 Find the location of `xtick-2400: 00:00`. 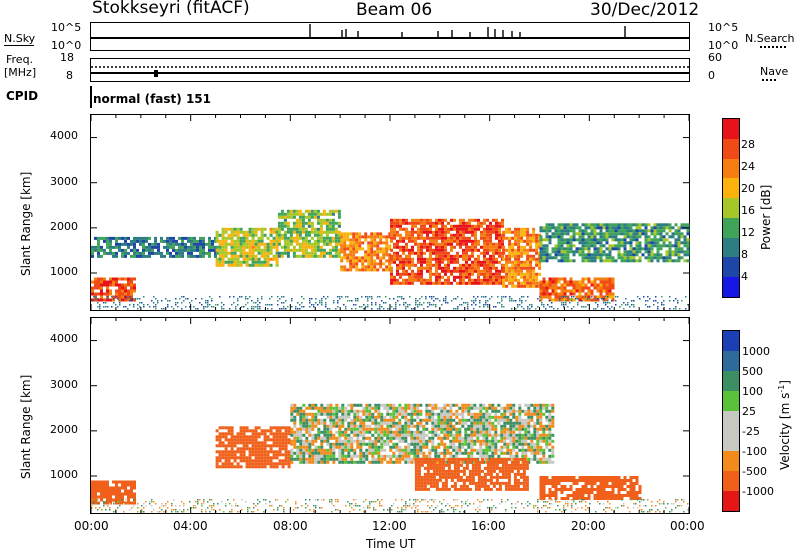

xtick-2400: 00:00 is located at coordinates (687, 526).